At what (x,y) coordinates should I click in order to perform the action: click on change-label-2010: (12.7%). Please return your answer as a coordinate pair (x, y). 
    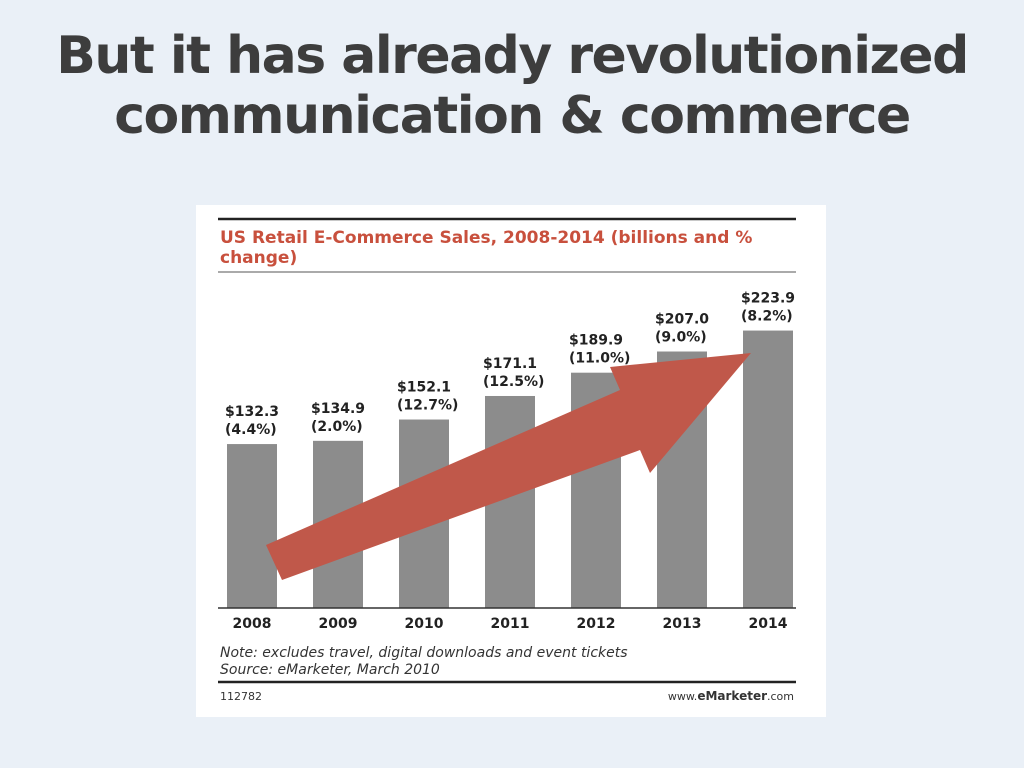
    Looking at the image, I should click on (427, 406).